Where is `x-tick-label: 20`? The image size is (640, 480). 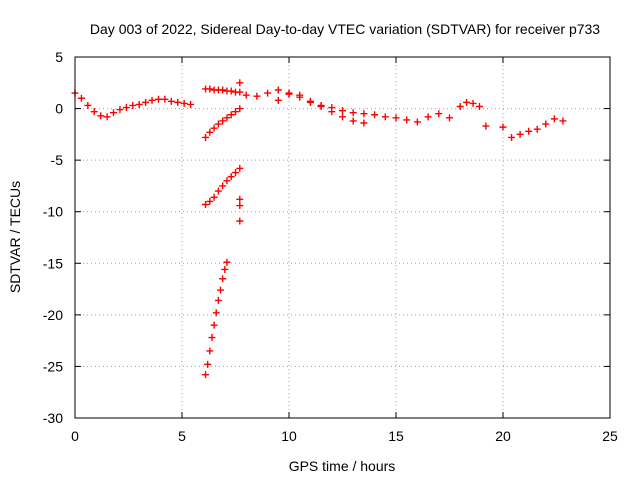 x-tick-label: 20 is located at coordinates (503, 436).